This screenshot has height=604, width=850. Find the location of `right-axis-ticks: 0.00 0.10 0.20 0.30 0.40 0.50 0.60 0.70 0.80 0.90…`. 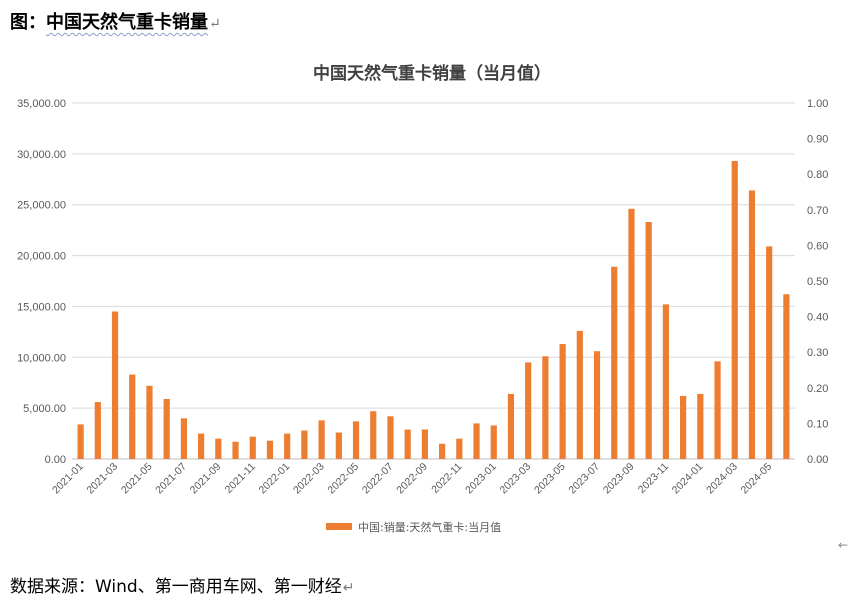

right-axis-ticks: 0.00 0.10 0.20 0.30 0.40 0.50 0.60 0.70 0.80 0.90… is located at coordinates (817, 282).